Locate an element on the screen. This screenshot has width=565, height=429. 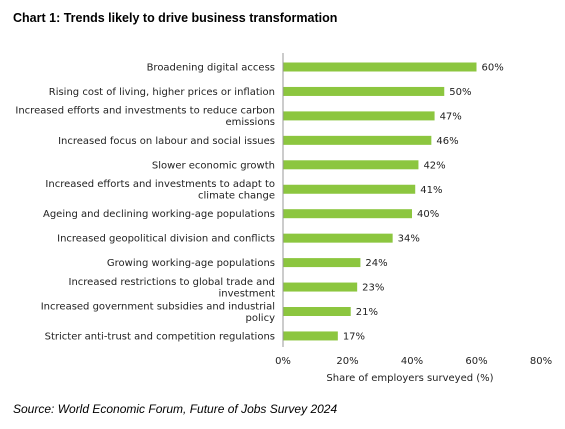
x-tick-label: 80% is located at coordinates (541, 361).